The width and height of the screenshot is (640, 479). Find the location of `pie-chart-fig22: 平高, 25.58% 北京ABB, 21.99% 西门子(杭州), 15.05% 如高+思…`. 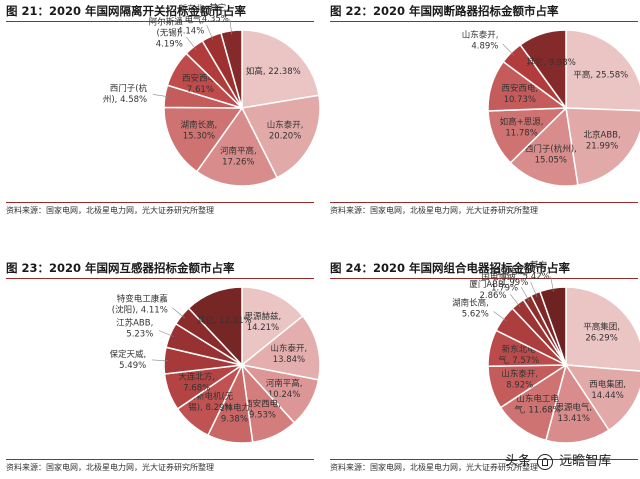

pie-chart-fig22: 平高, 25.58% 北京ABB, 21.99% 西门子(杭州), 15.05% 如高+思… is located at coordinates (551, 108).